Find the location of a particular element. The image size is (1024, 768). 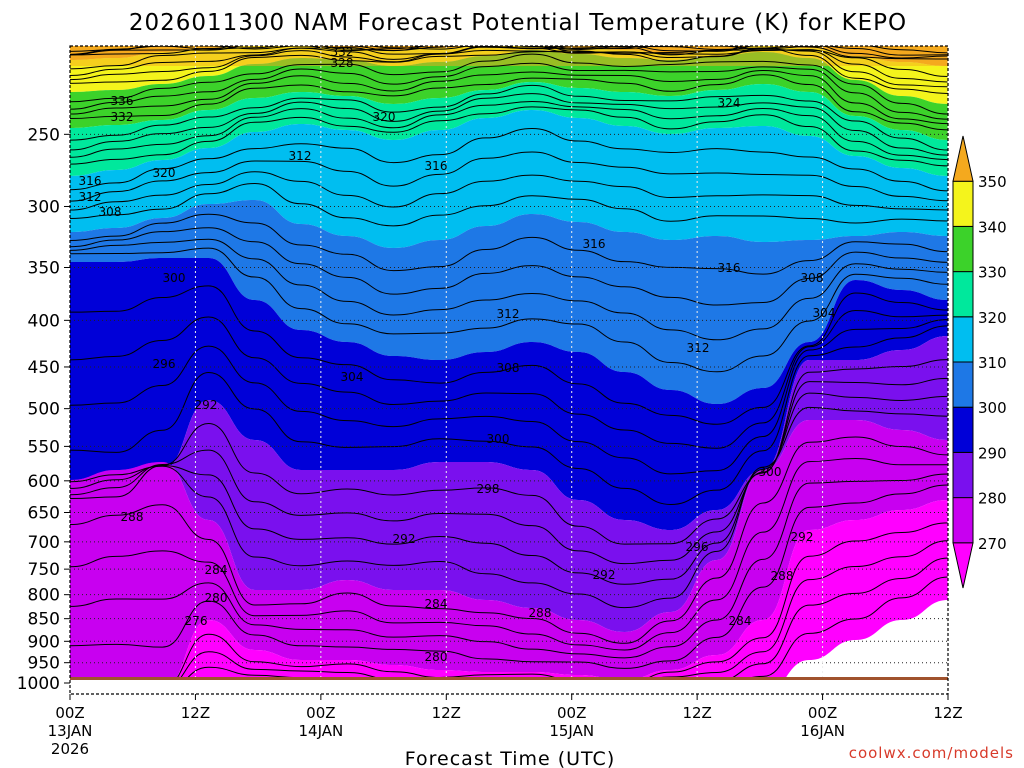

contour-label-35: 288 is located at coordinates (540, 613).